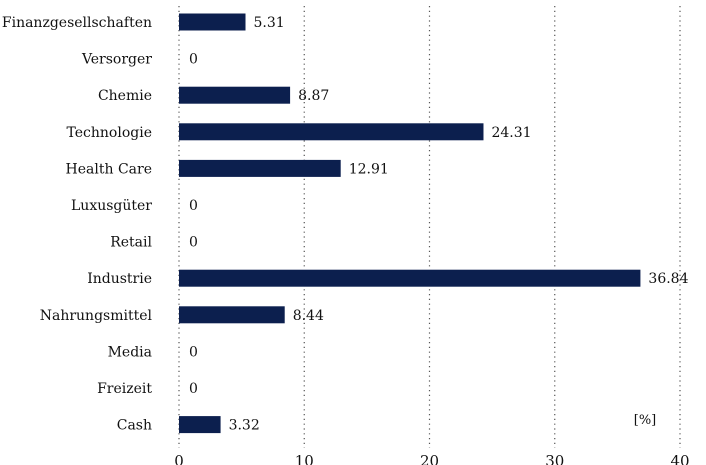 The image size is (706, 465). Describe the element at coordinates (131, 243) in the screenshot. I see `category-label: Retail` at that location.